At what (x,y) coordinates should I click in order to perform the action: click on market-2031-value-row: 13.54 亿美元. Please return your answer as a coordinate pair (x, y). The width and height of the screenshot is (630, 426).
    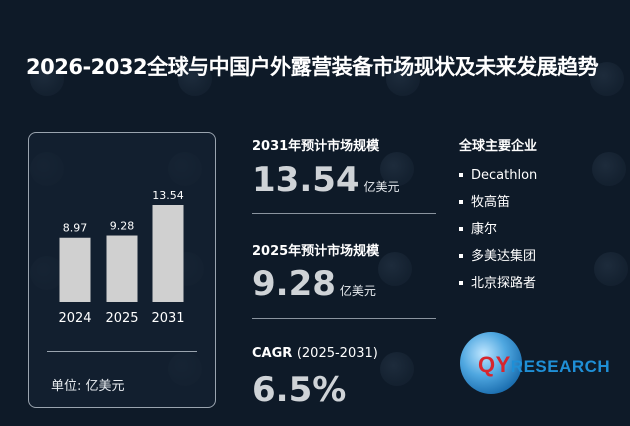
    Looking at the image, I should click on (326, 180).